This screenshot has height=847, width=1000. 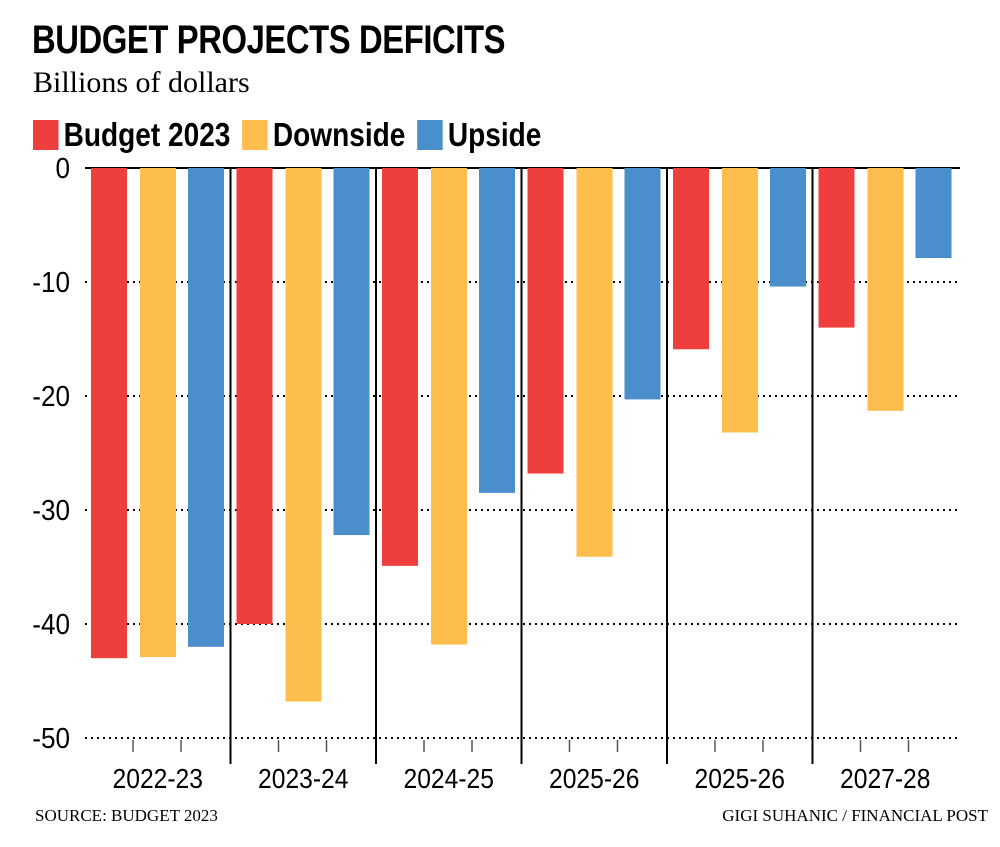 What do you see at coordinates (494, 134) in the screenshot?
I see `legend-label: Upside` at bounding box center [494, 134].